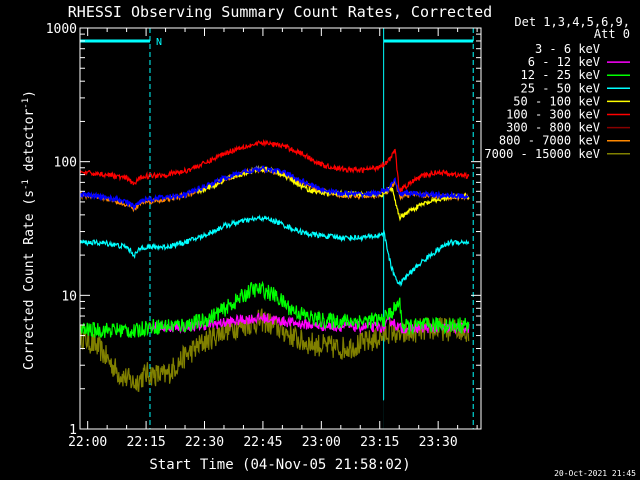  I want to click on y-axis-label-sup1: -1, so click(26, 184).